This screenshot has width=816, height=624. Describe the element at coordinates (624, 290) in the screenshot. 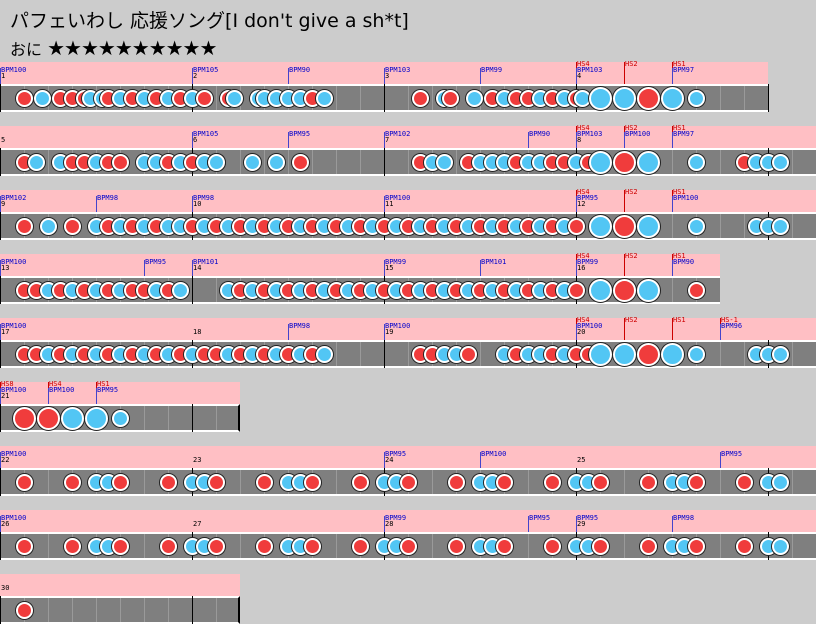

I see `don-big-note` at that location.